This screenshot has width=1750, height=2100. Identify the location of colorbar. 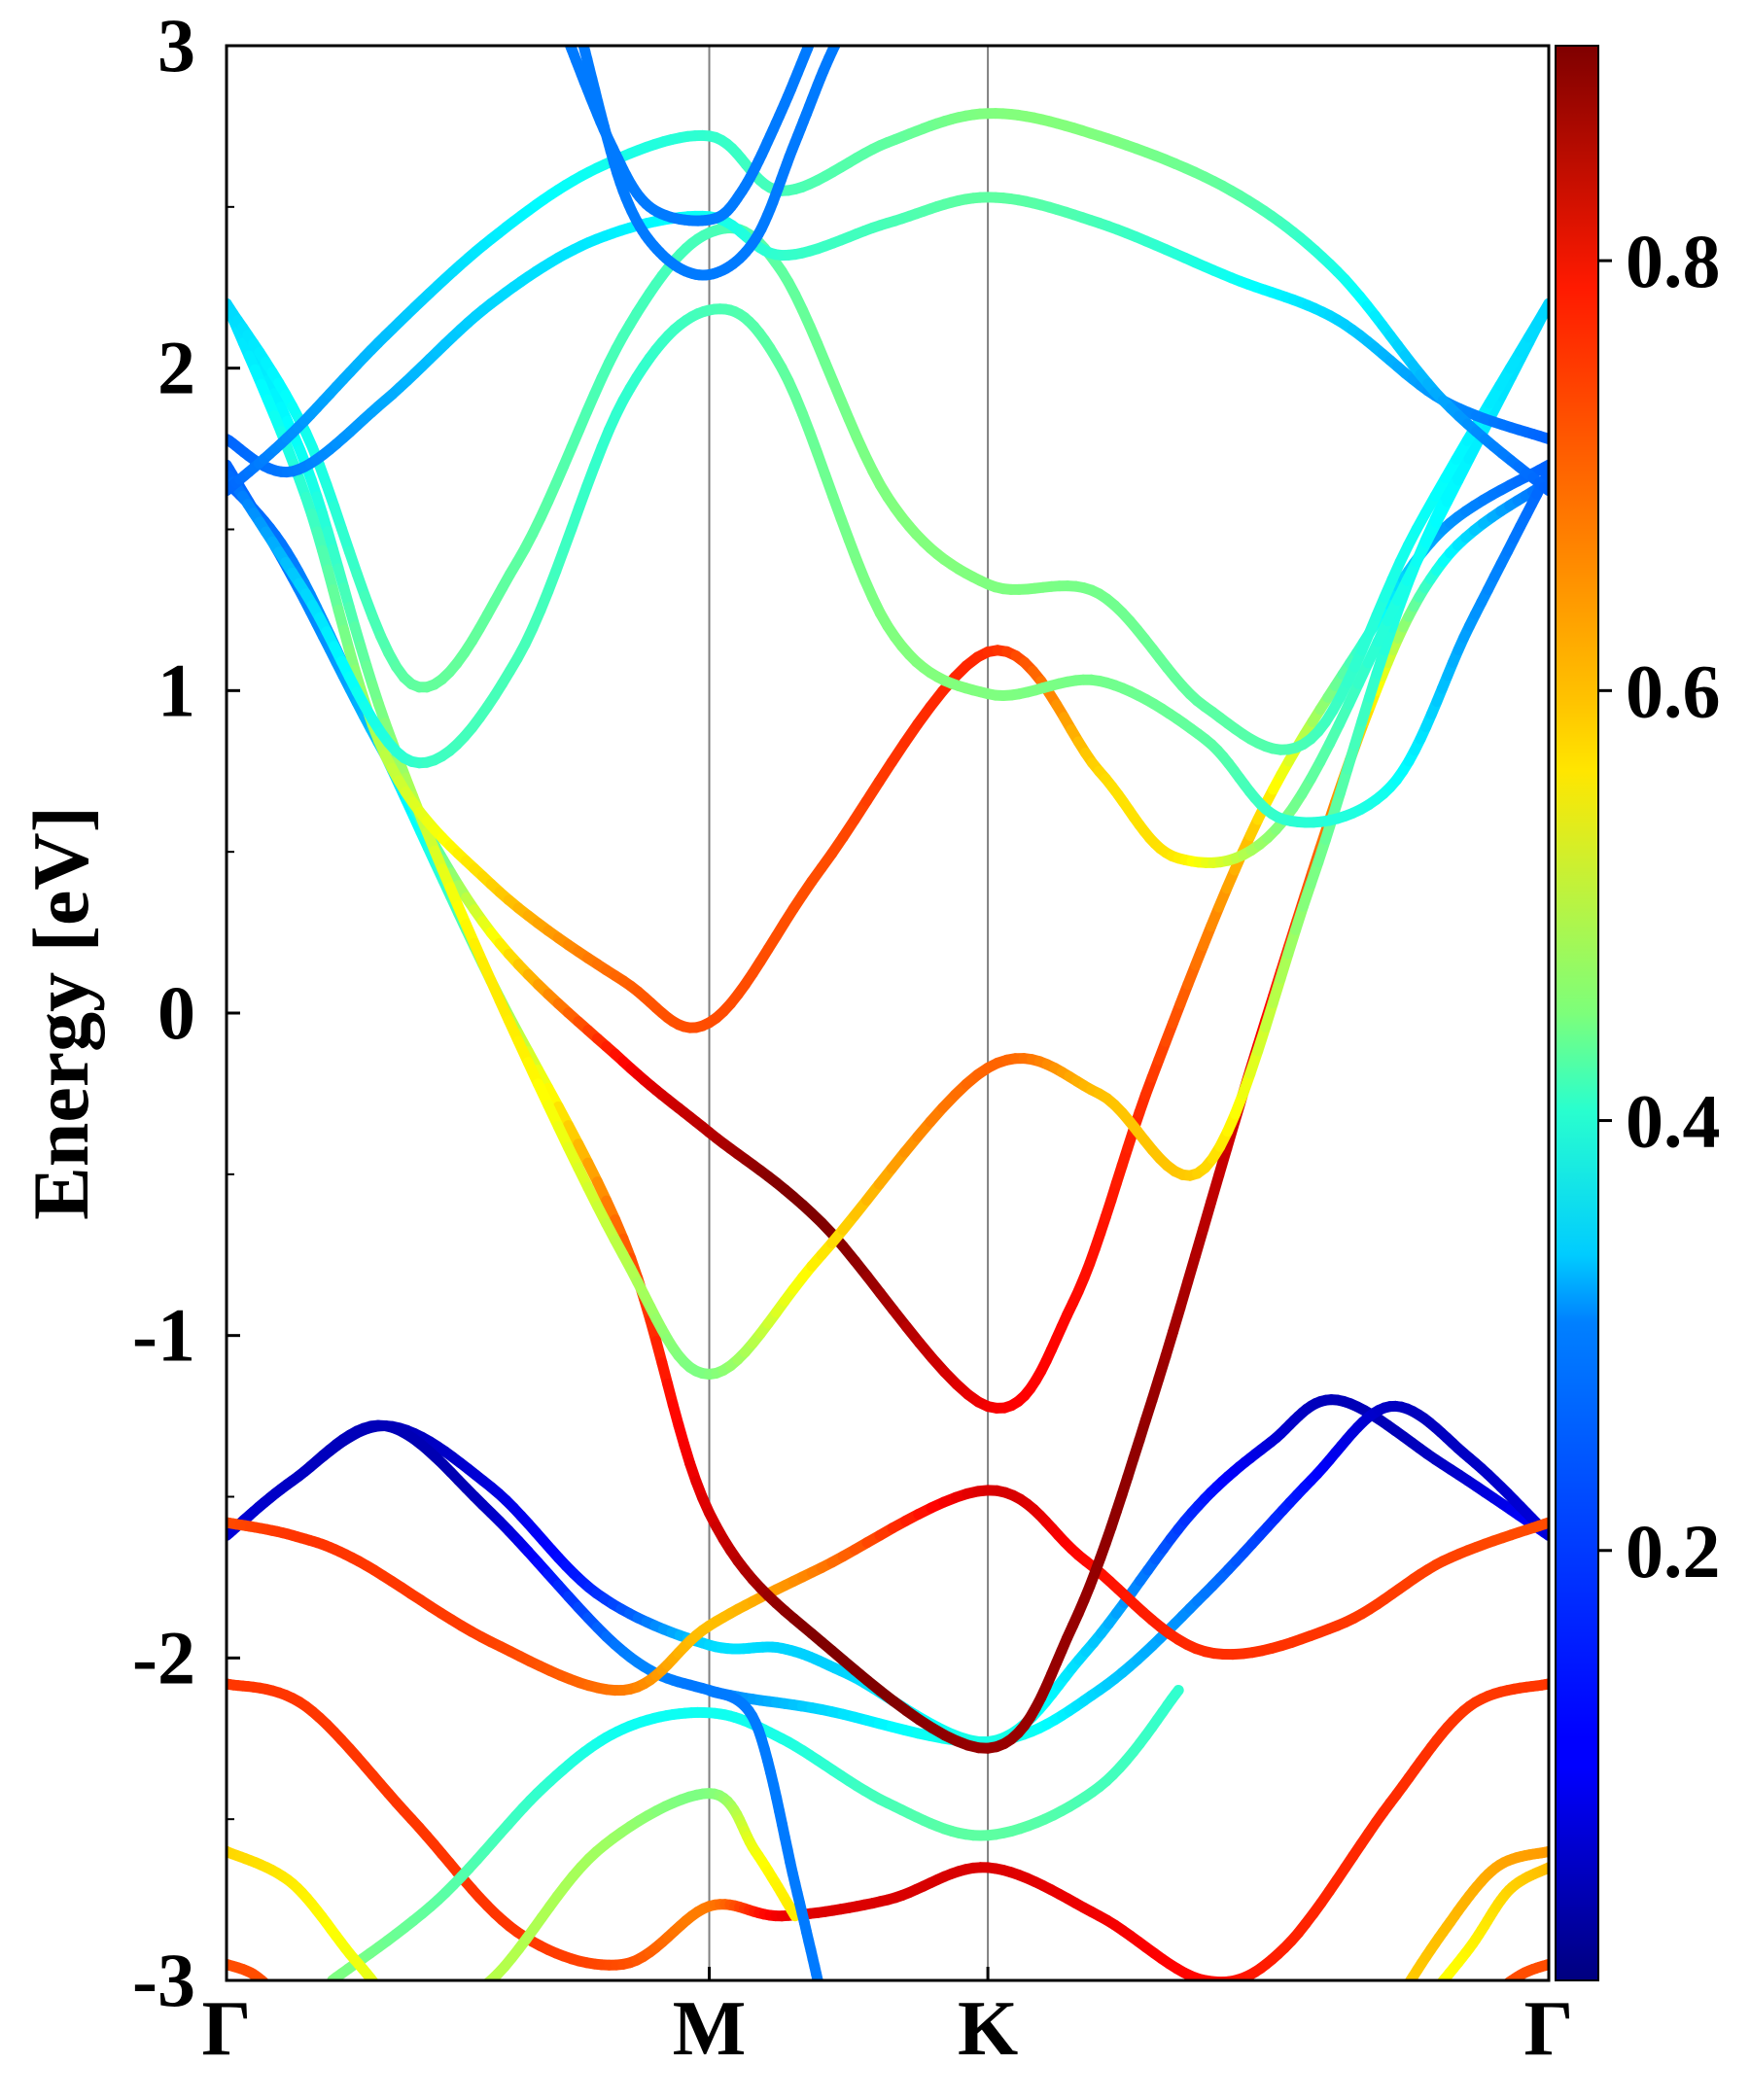
(1577, 1013).